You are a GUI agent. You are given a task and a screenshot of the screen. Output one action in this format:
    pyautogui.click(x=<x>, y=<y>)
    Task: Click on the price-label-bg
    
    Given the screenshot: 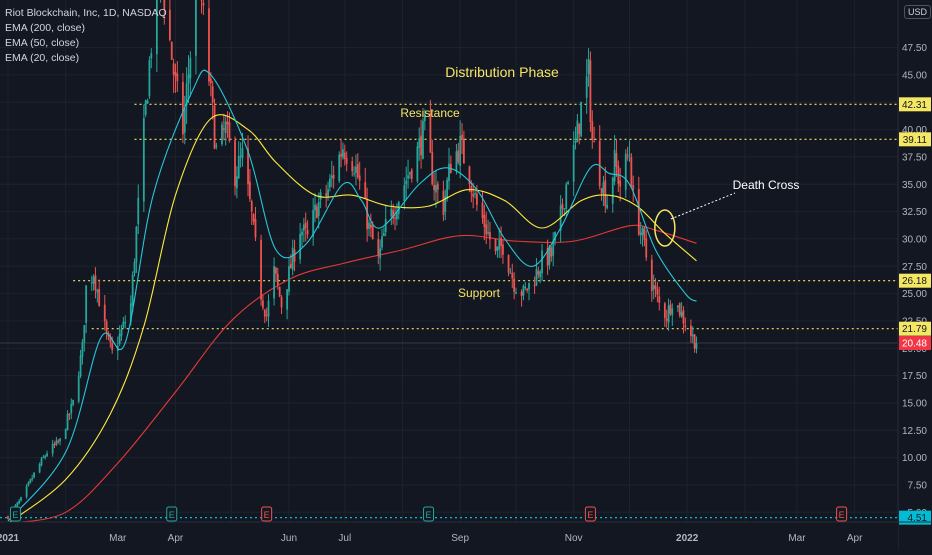 What is the action you would take?
    pyautogui.click(x=915, y=517)
    